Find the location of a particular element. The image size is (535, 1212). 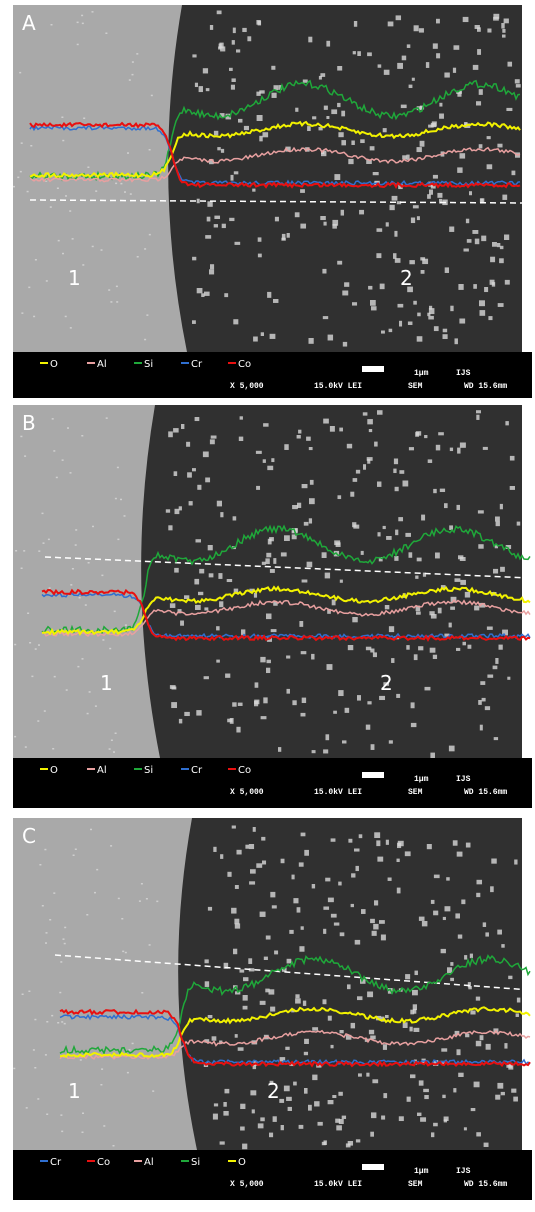

panel-label: A is located at coordinates (29, 23).